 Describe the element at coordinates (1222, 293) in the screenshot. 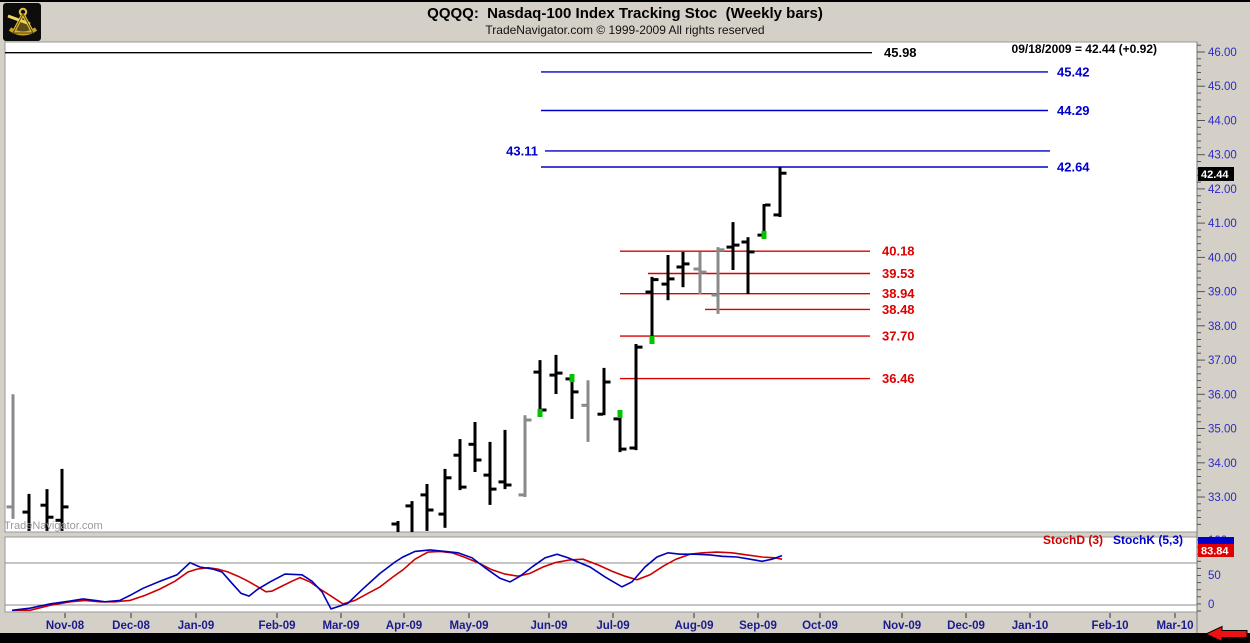

I see `price-axis-label: 39.00` at that location.